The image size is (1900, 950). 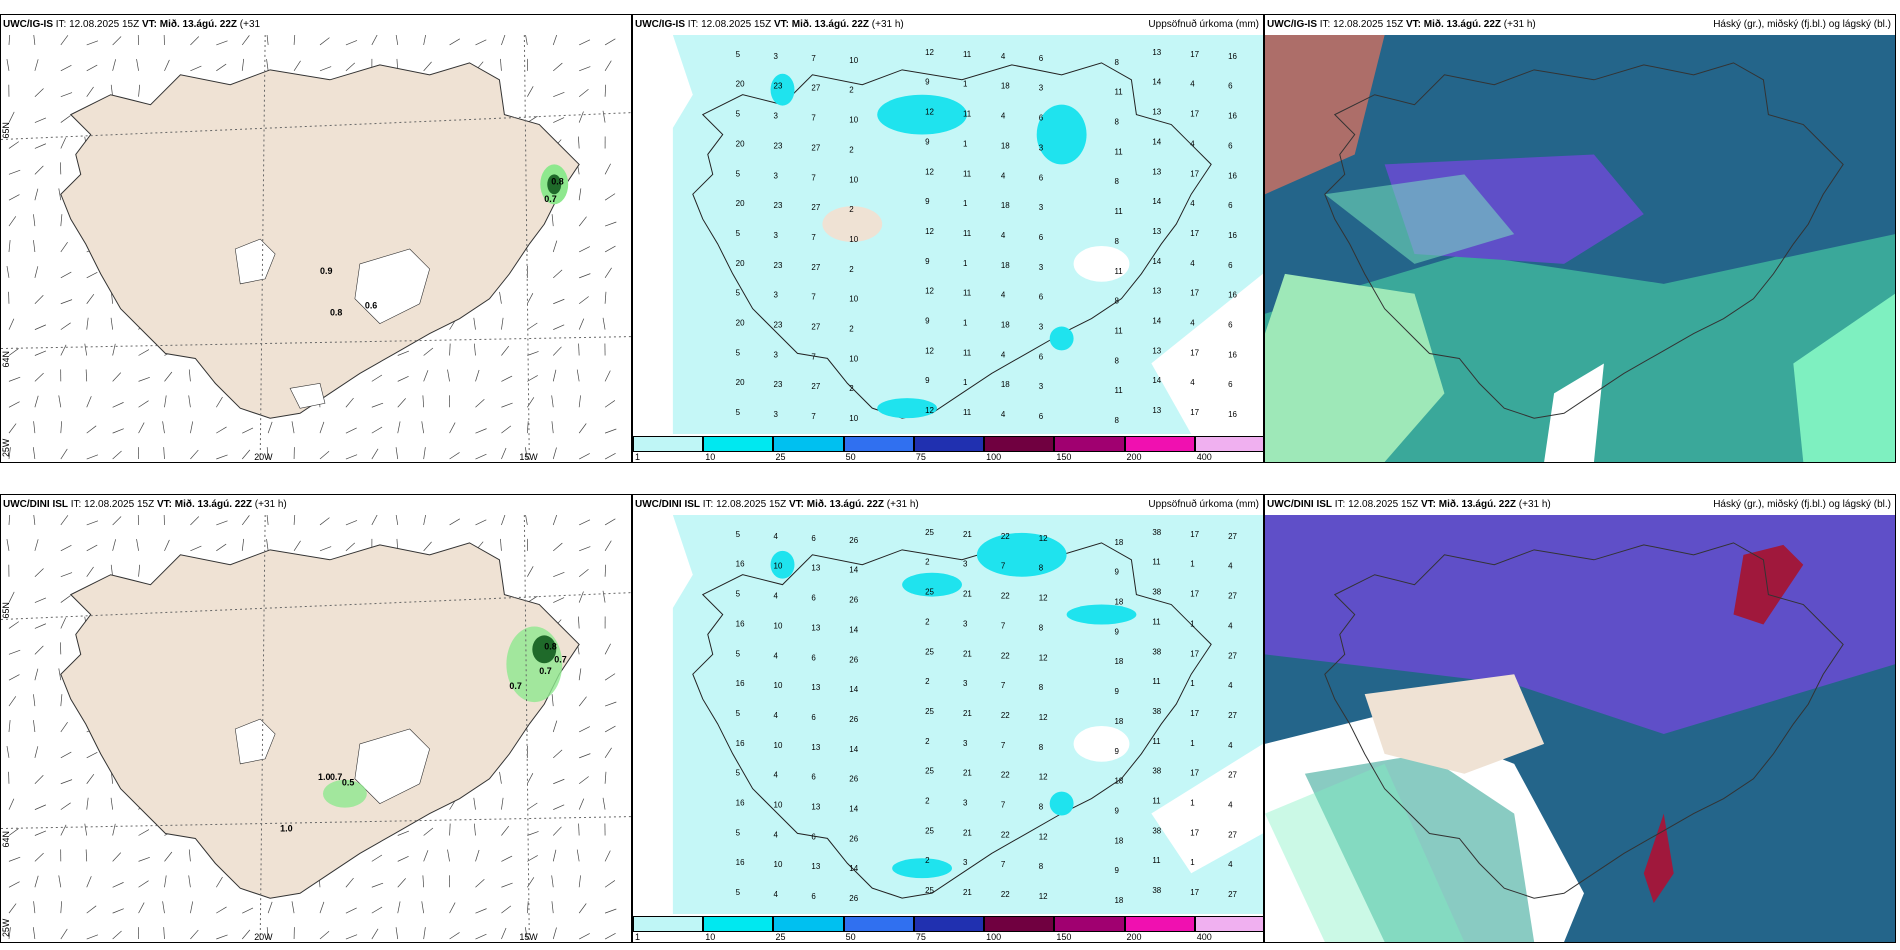 I want to click on precip-value: 25, so click(x=929, y=771).